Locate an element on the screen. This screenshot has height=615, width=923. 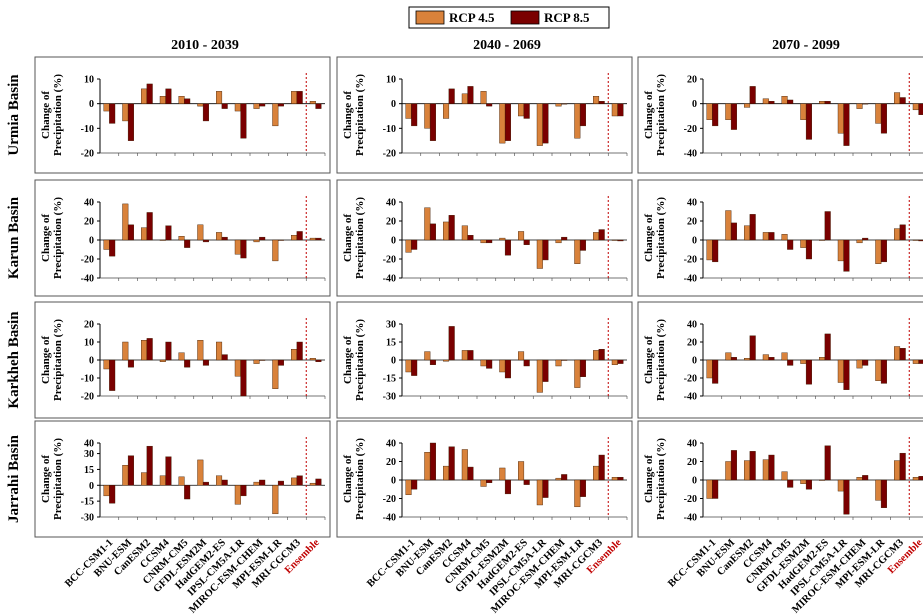
panel: Change of Precipitation (%) 40 20 0 -20 -40 is located at coordinates (780, 479).